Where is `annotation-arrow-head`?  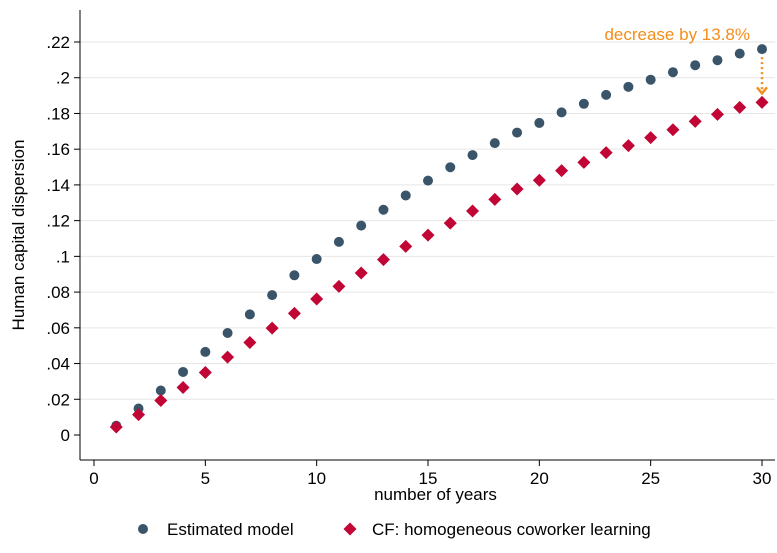
annotation-arrow-head is located at coordinates (762, 91).